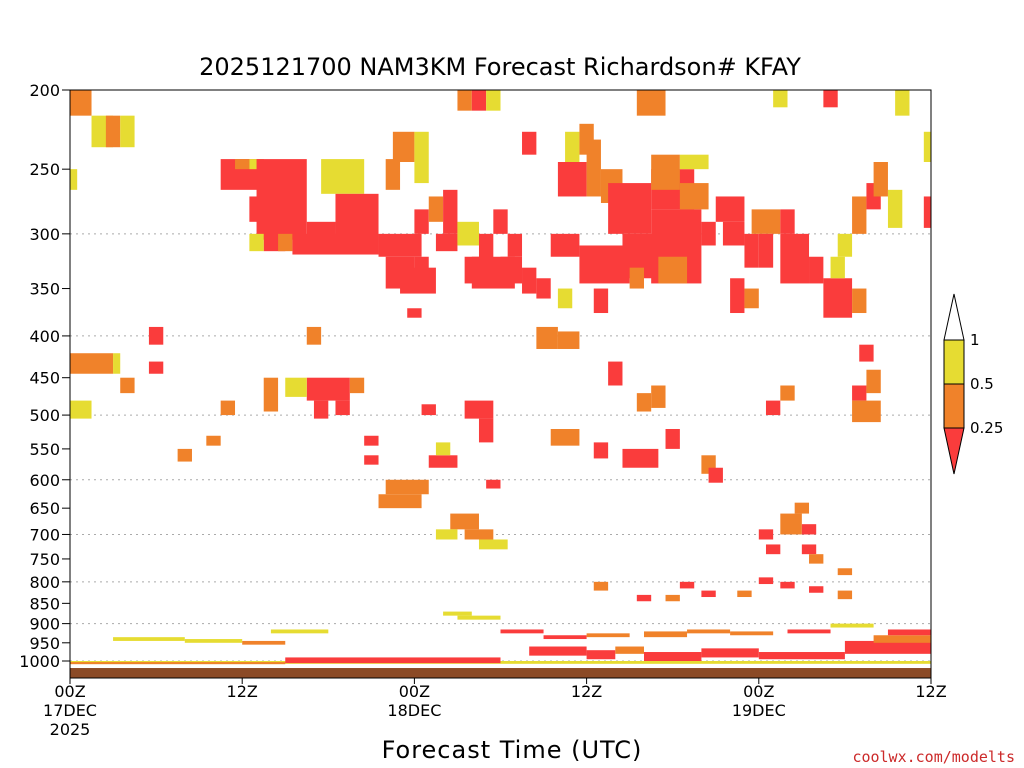 This screenshot has width=1024, height=768. Describe the element at coordinates (44, 415) in the screenshot. I see `y-tick-label: 500` at that location.